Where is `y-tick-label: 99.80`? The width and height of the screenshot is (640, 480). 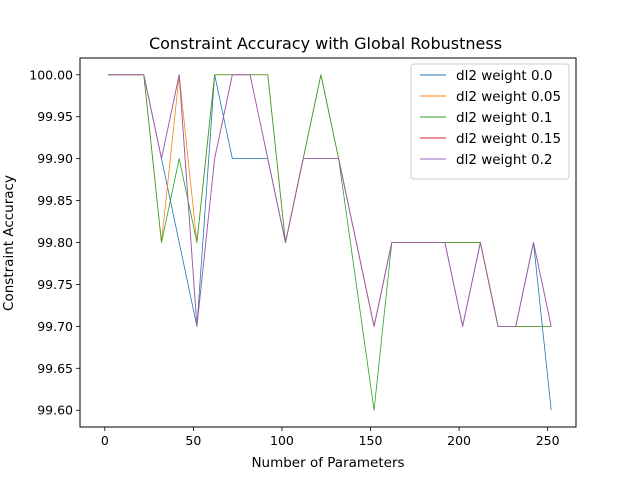
y-tick-label: 99.80 is located at coordinates (55, 242).